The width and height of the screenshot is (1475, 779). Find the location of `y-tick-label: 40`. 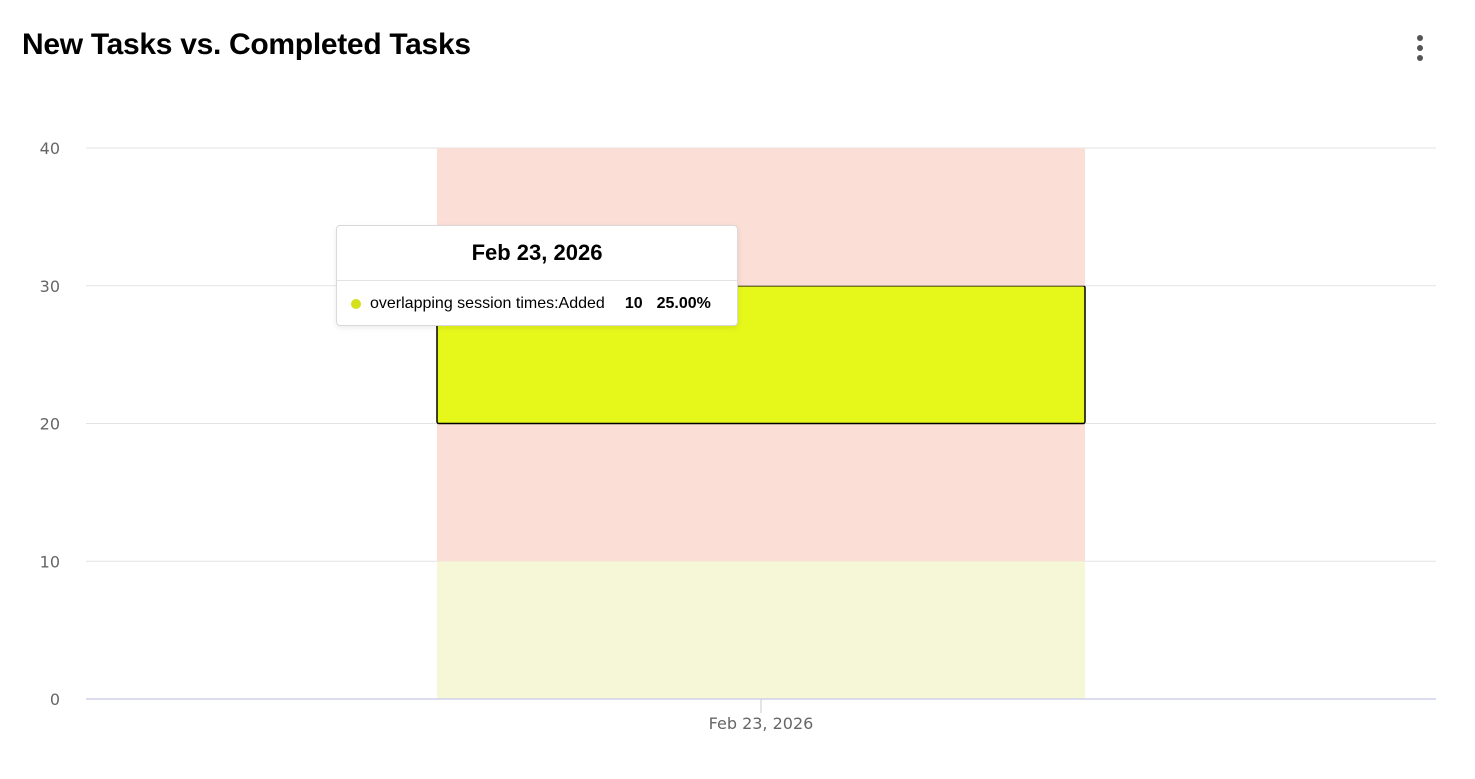

y-tick-label: 40 is located at coordinates (50, 148).